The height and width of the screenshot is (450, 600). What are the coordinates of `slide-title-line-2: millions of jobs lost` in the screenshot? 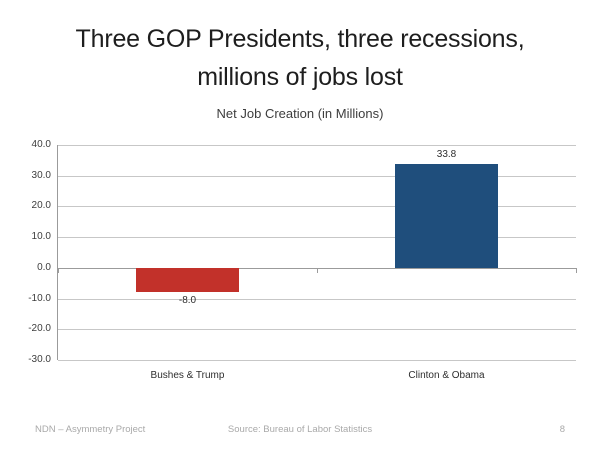 It's located at (300, 77).